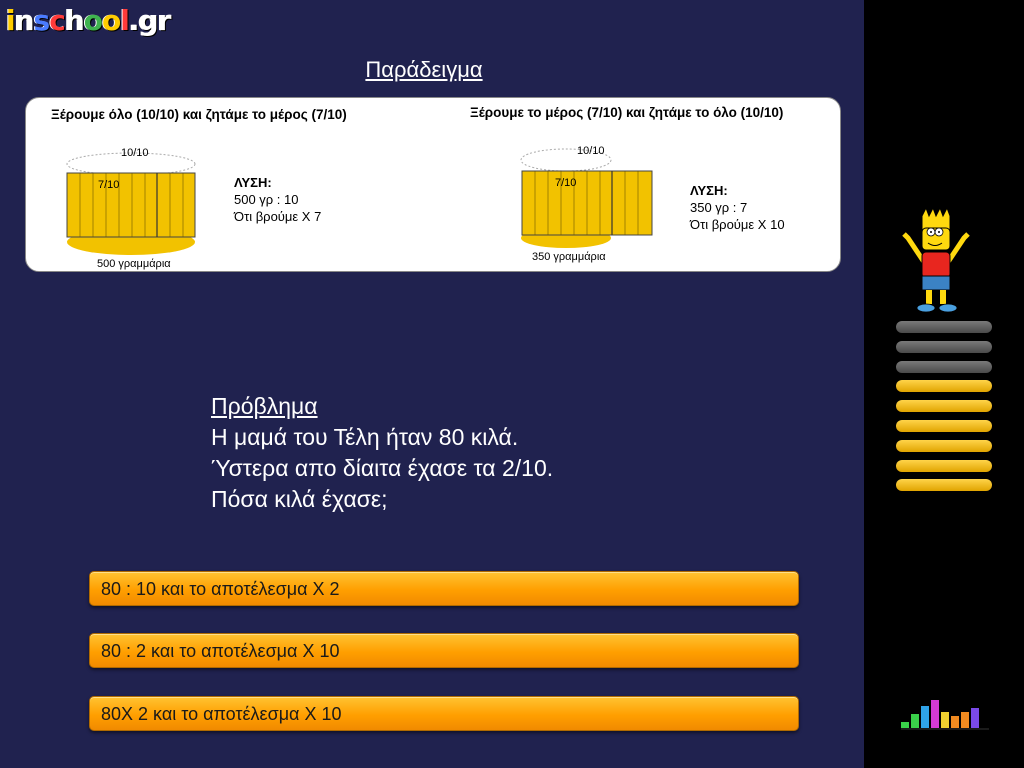 The width and height of the screenshot is (1024, 768). What do you see at coordinates (264, 406) in the screenshot?
I see `problem-title: Πρόβλημα` at bounding box center [264, 406].